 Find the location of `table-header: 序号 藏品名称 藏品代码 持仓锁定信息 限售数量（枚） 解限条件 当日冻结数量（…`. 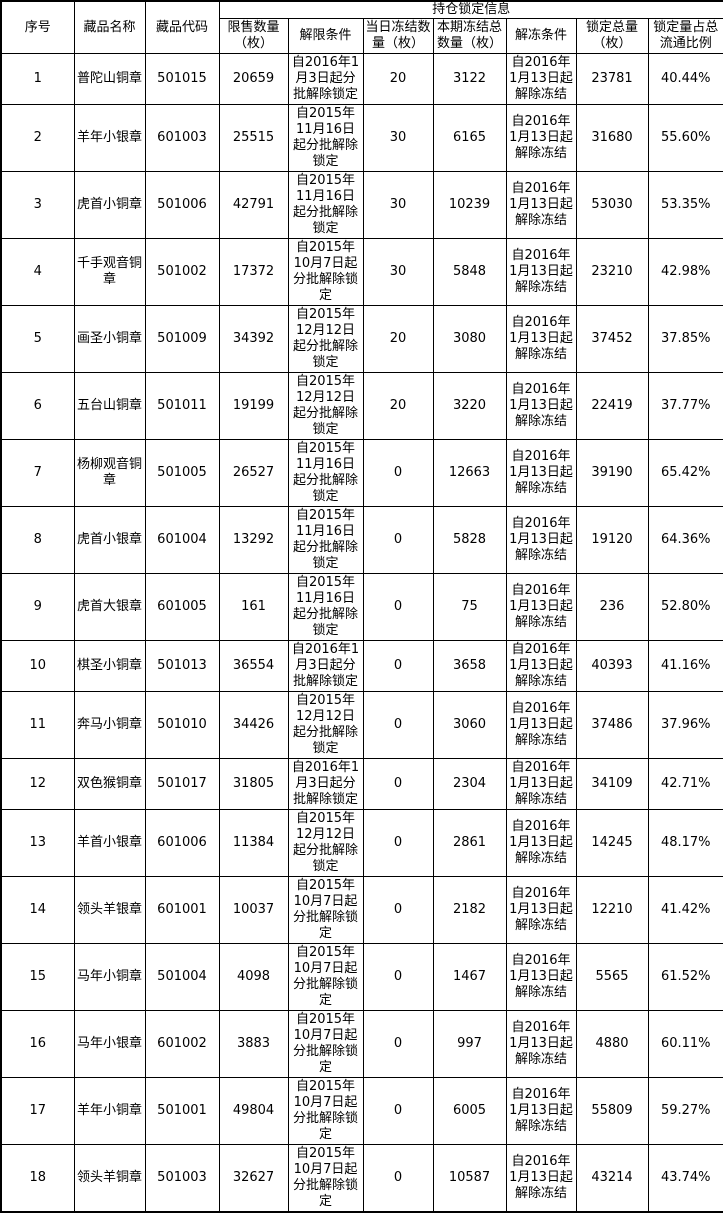

table-header: 序号 藏品名称 藏品代码 持仓锁定信息 限售数量（枚） 解限条件 当日冻结数量（… is located at coordinates (361, 27).